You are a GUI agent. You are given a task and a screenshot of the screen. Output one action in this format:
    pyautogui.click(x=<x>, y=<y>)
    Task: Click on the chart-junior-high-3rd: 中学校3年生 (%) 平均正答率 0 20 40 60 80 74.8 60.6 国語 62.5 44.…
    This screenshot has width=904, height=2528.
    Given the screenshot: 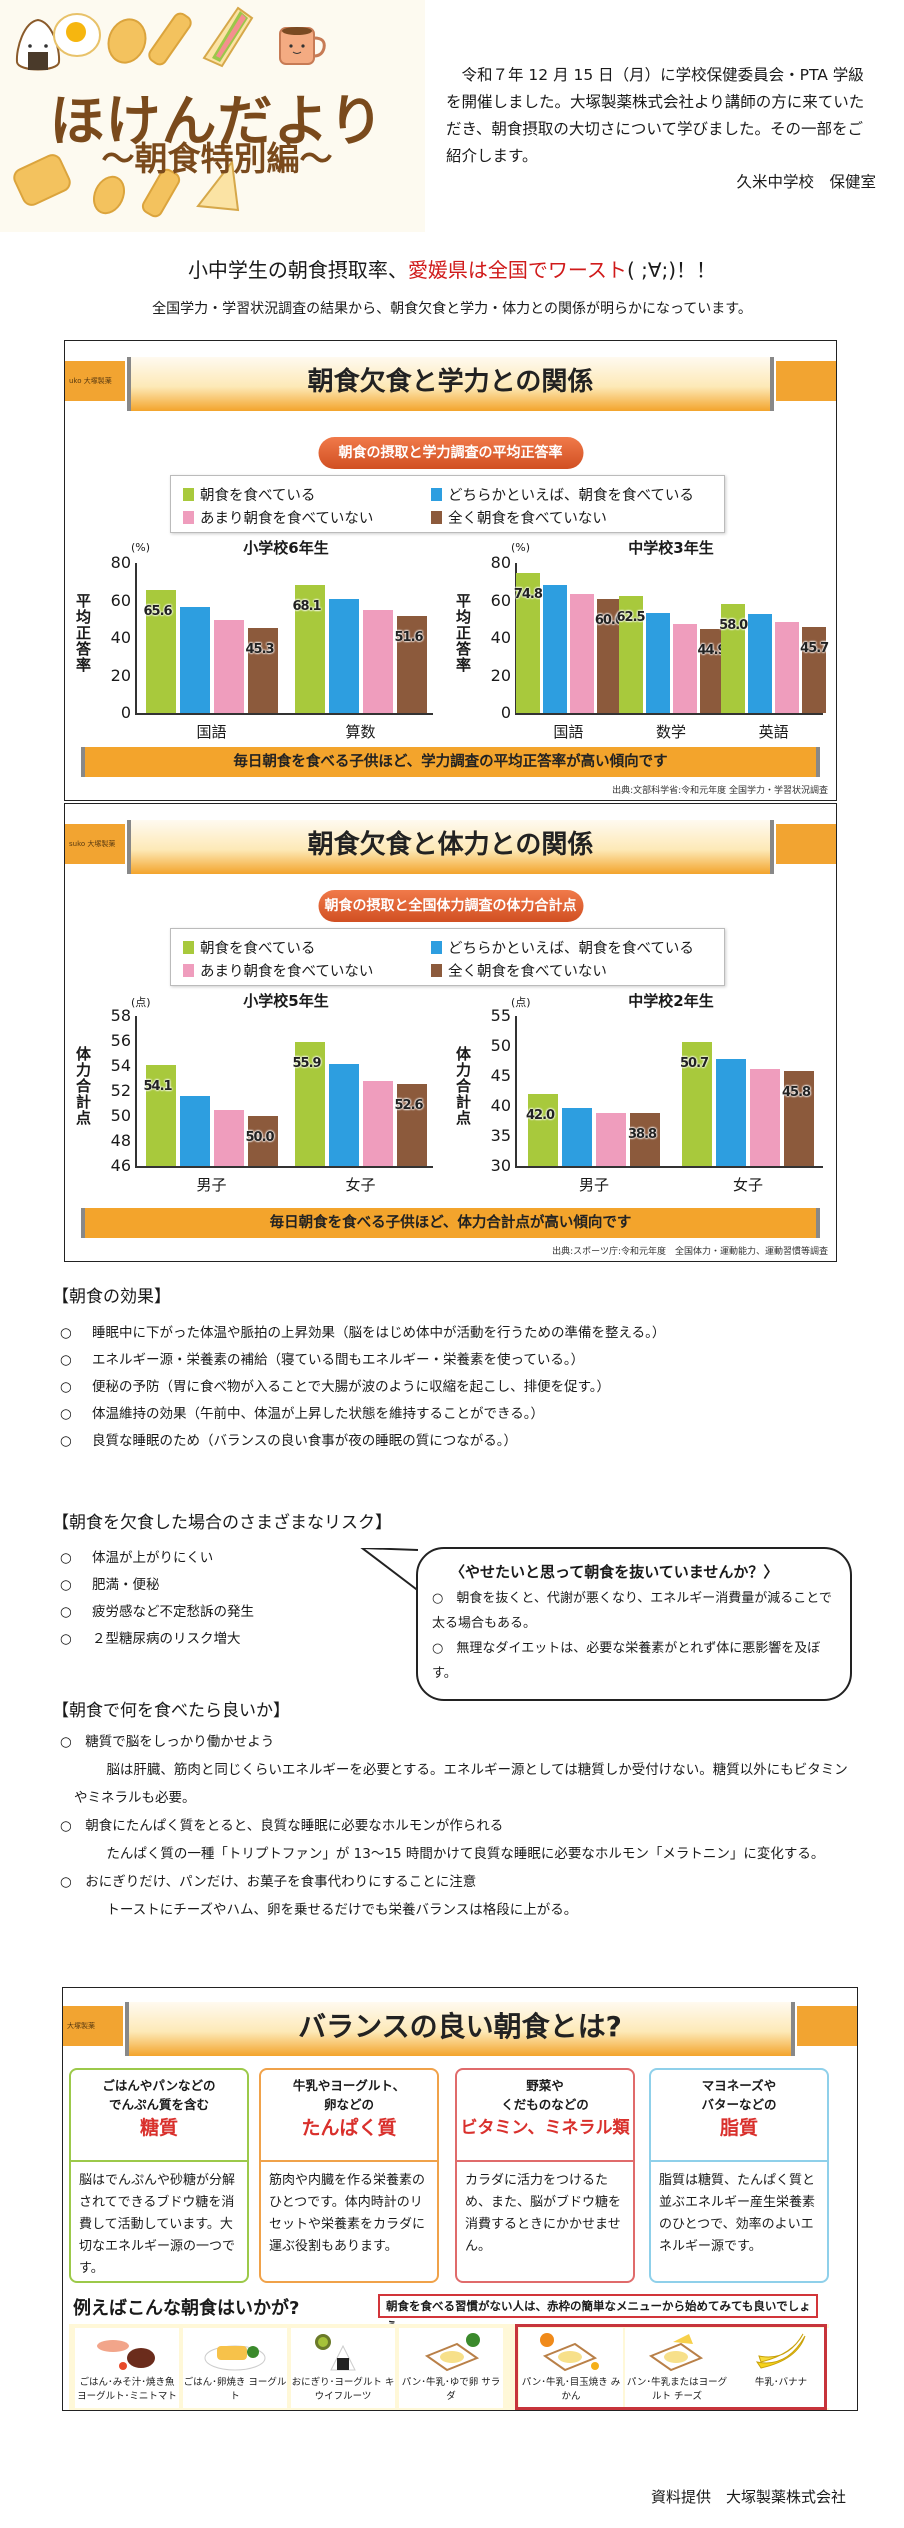 What is the action you would take?
    pyautogui.click(x=640, y=642)
    